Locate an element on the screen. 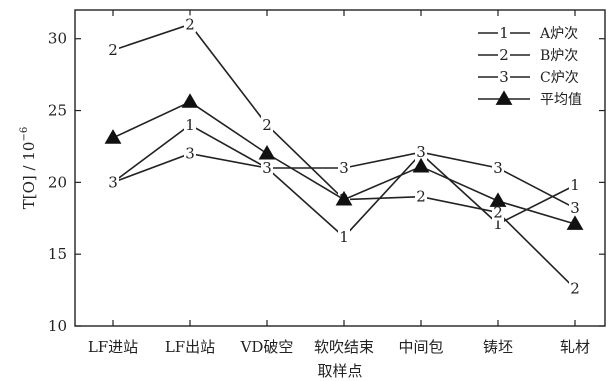 This screenshot has width=613, height=381. legend-label: 平均值 is located at coordinates (561, 100).